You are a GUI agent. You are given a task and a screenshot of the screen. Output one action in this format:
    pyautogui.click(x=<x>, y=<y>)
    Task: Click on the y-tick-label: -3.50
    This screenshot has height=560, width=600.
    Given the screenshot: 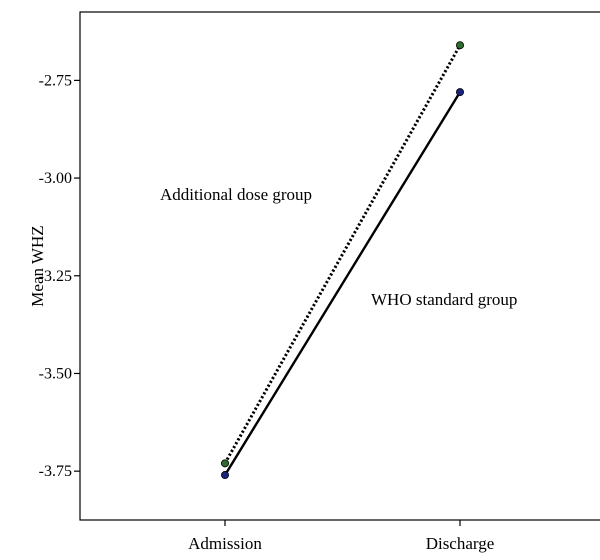 What is the action you would take?
    pyautogui.click(x=55, y=373)
    